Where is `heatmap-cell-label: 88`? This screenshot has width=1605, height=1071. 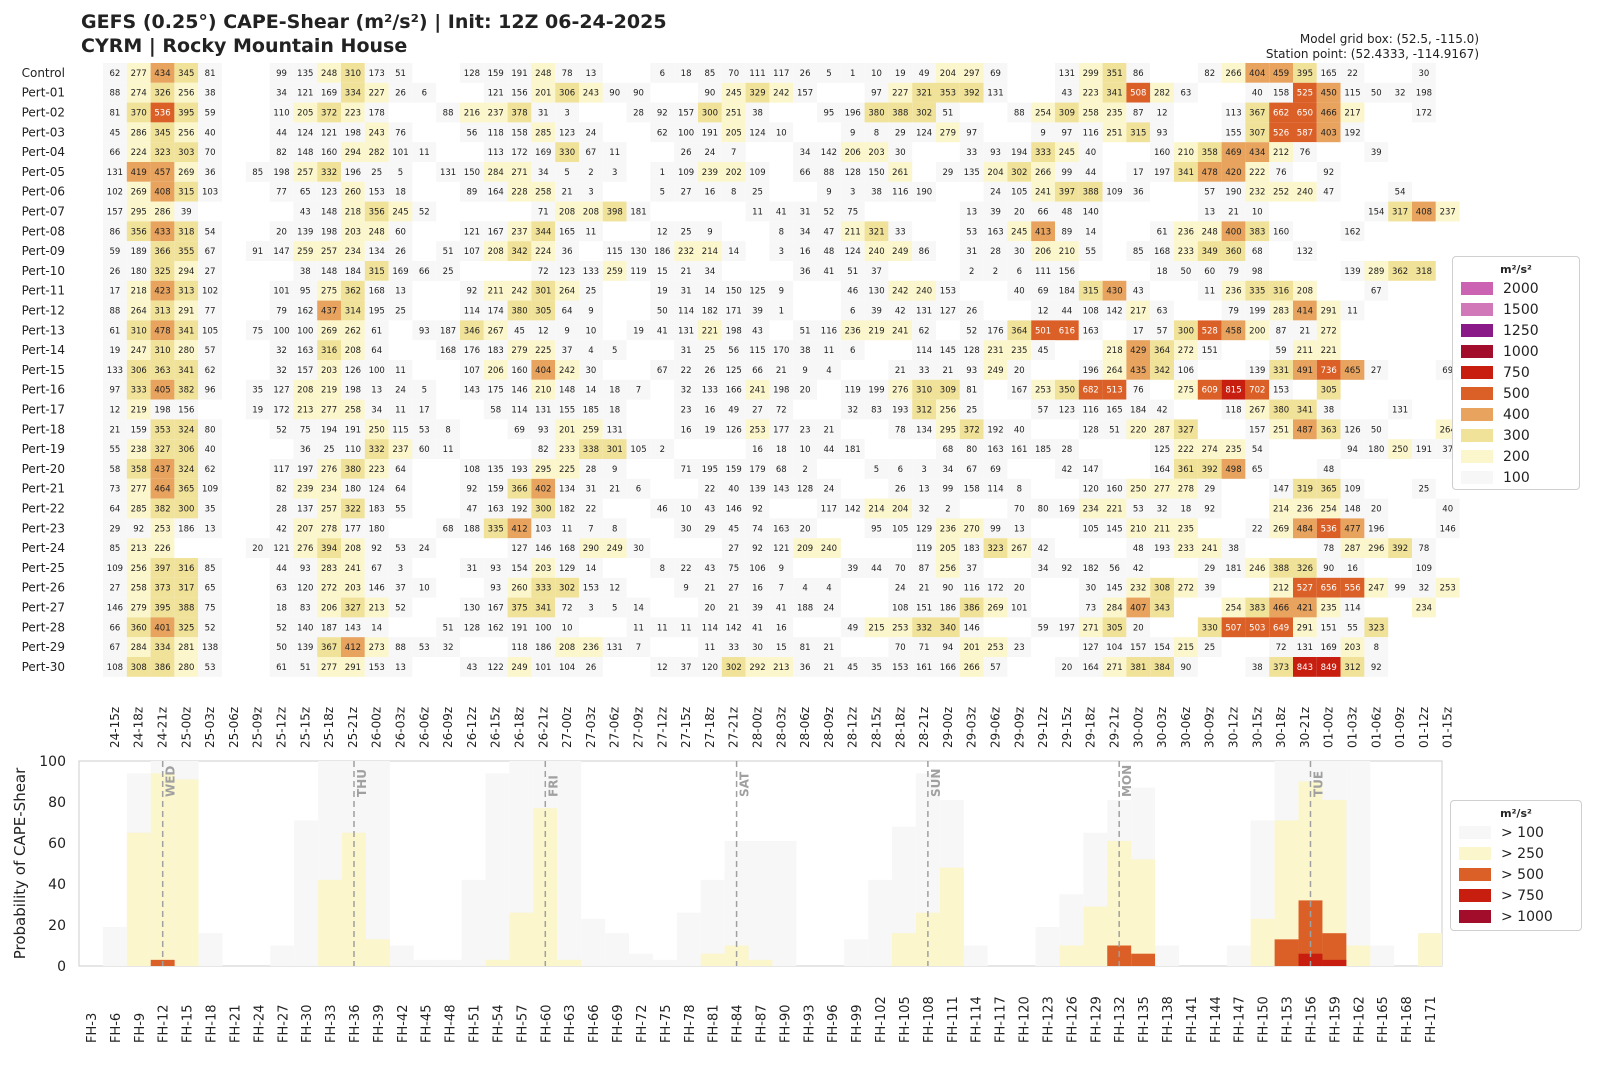 heatmap-cell-label: 88 is located at coordinates (448, 114).